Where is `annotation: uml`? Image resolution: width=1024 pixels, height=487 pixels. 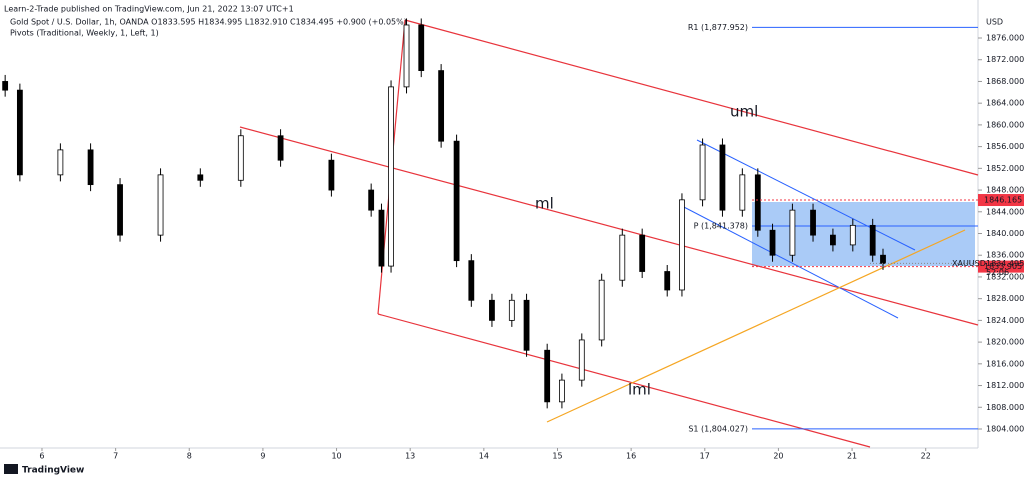 annotation: uml is located at coordinates (744, 112).